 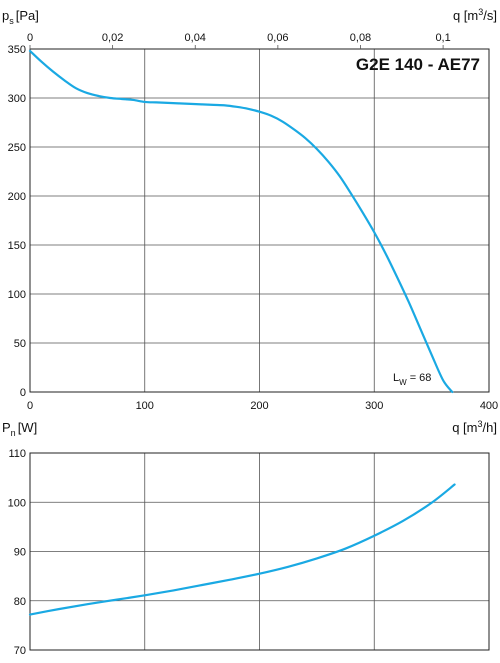 What do you see at coordinates (259, 406) in the screenshot?
I see `flow-x-tick-label: 200` at bounding box center [259, 406].